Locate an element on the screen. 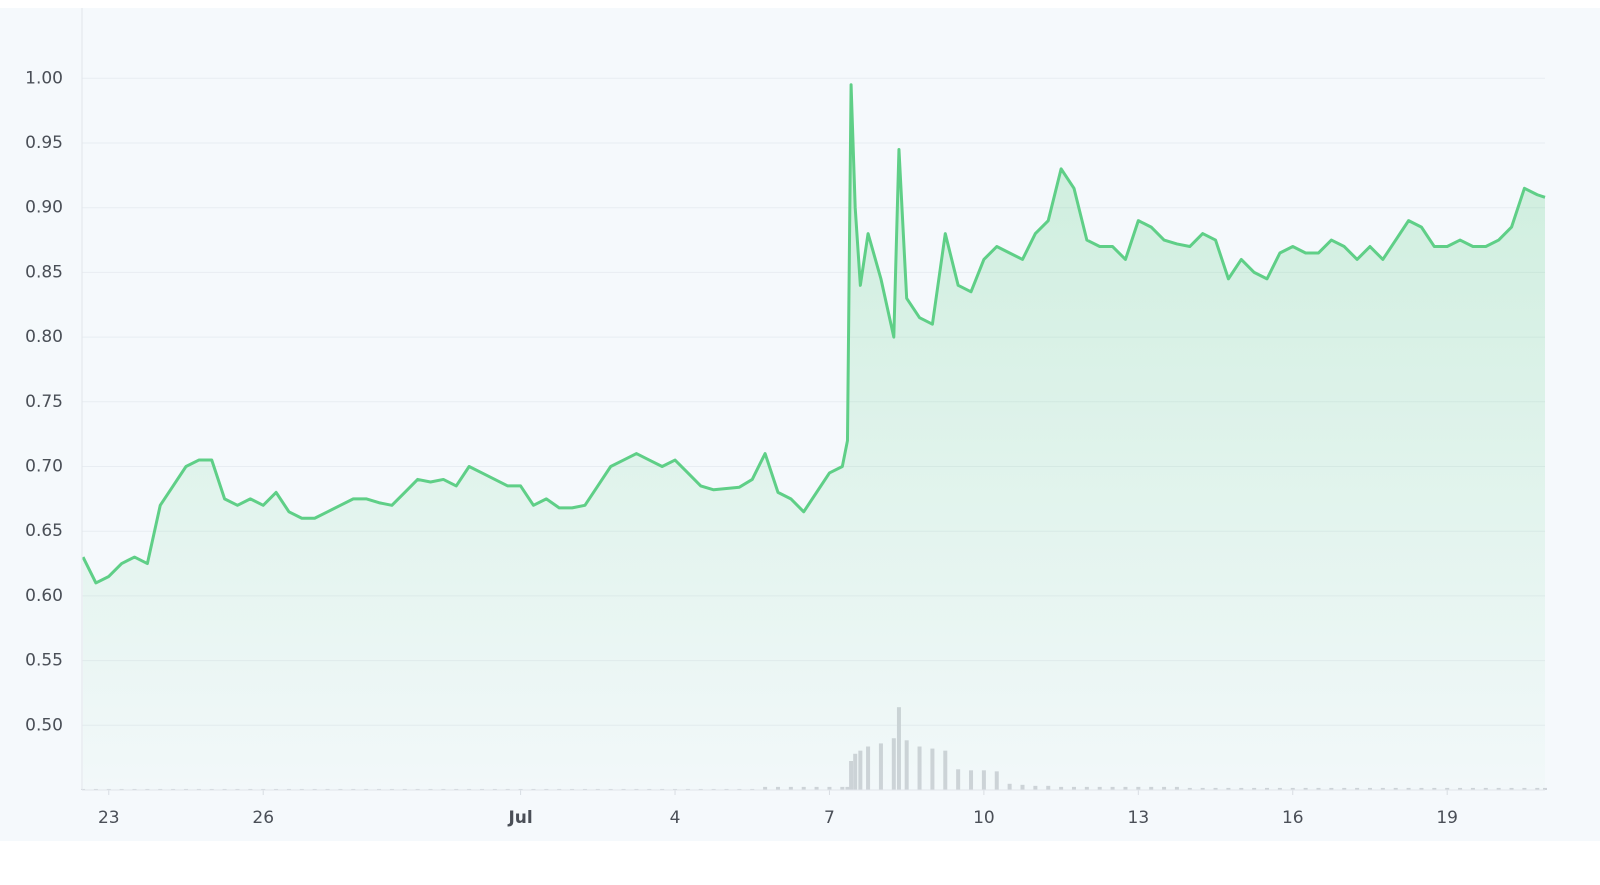 This screenshot has width=1600, height=885. x-tick-label: Jul is located at coordinates (519, 818).